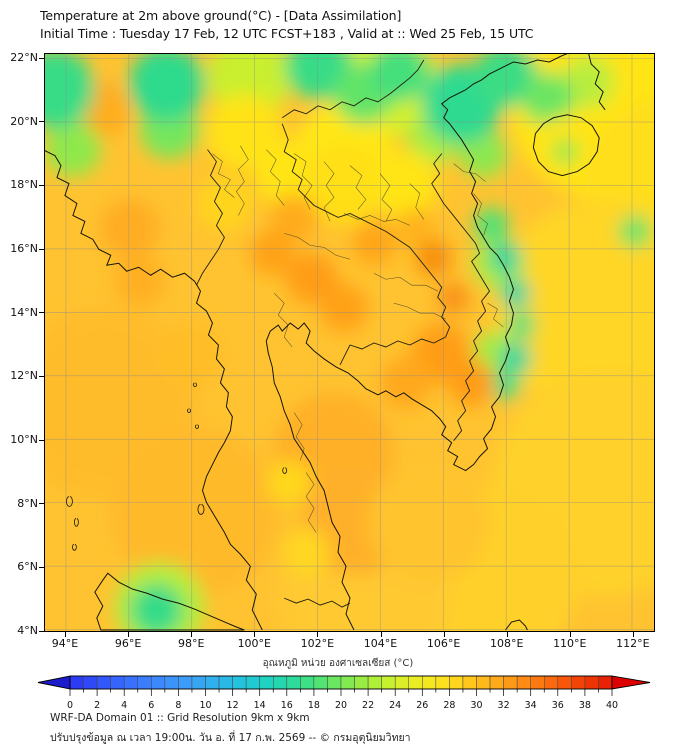 The image size is (676, 756). I want to click on lat-label: 16°N, so click(24, 249).